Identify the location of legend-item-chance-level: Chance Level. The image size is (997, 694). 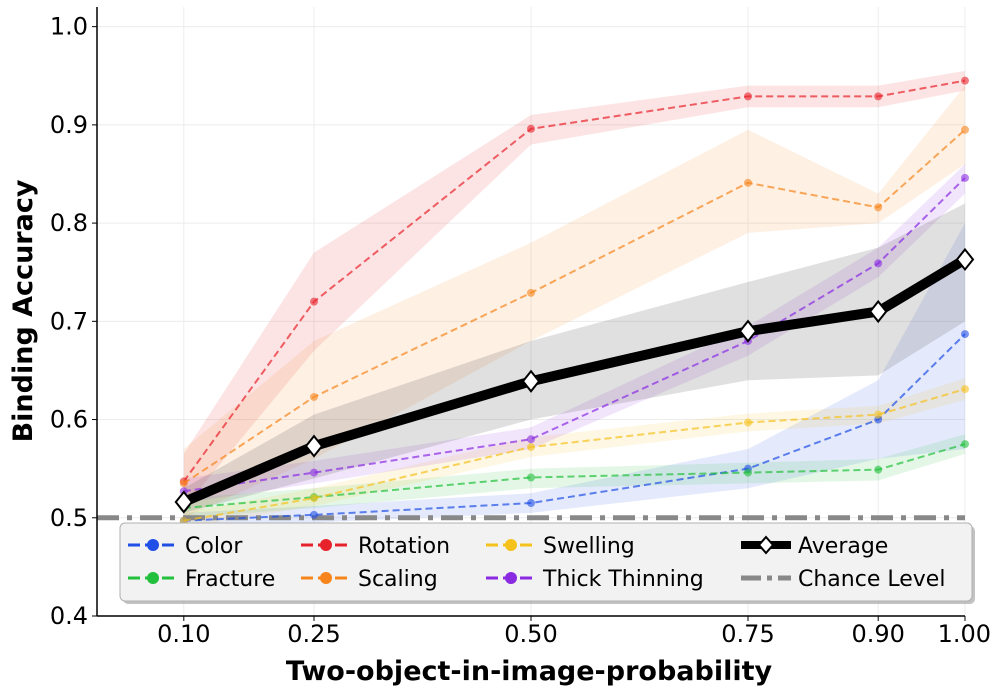
(843, 579).